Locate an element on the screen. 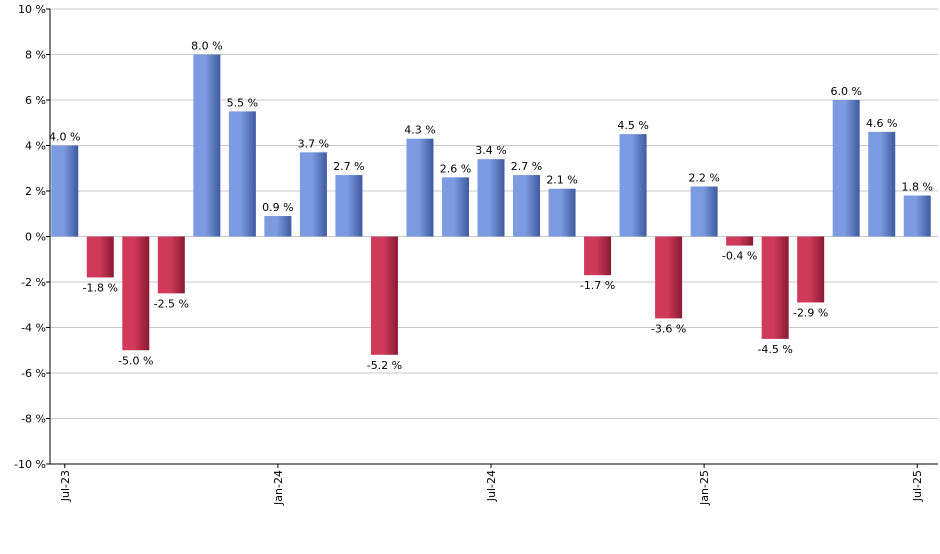 The image size is (940, 554). data-label-apr-25: -2.9 % is located at coordinates (810, 312).